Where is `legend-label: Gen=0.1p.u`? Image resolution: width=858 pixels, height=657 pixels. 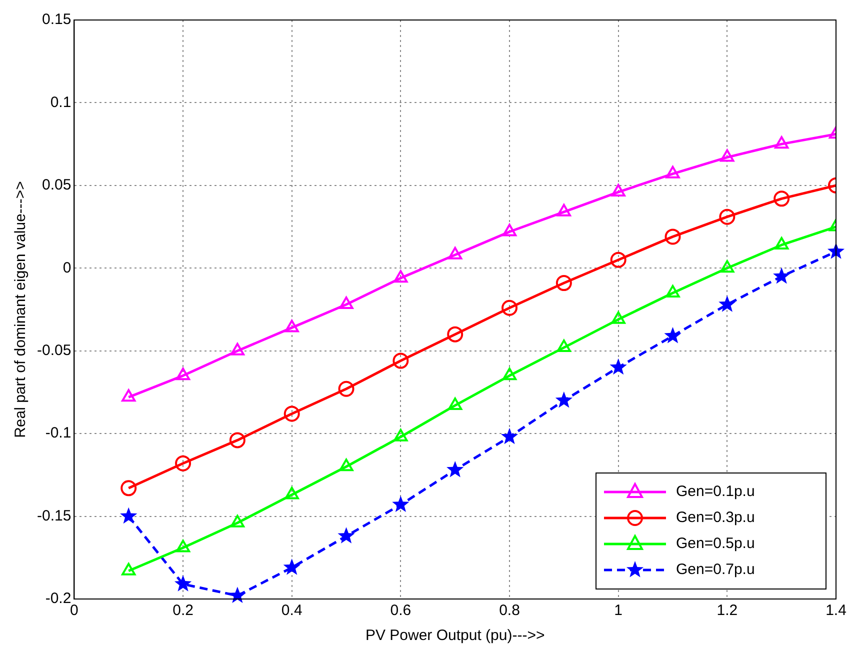
legend-label: Gen=0.1p.u is located at coordinates (715, 491).